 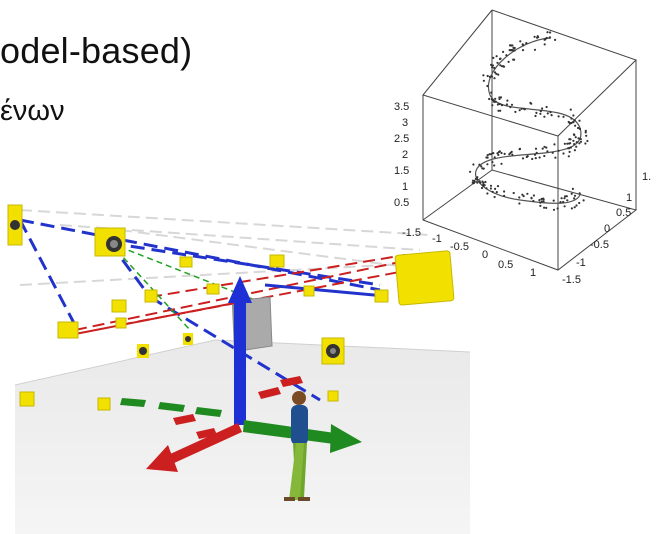 I want to click on green-rays, so click(x=182, y=286).